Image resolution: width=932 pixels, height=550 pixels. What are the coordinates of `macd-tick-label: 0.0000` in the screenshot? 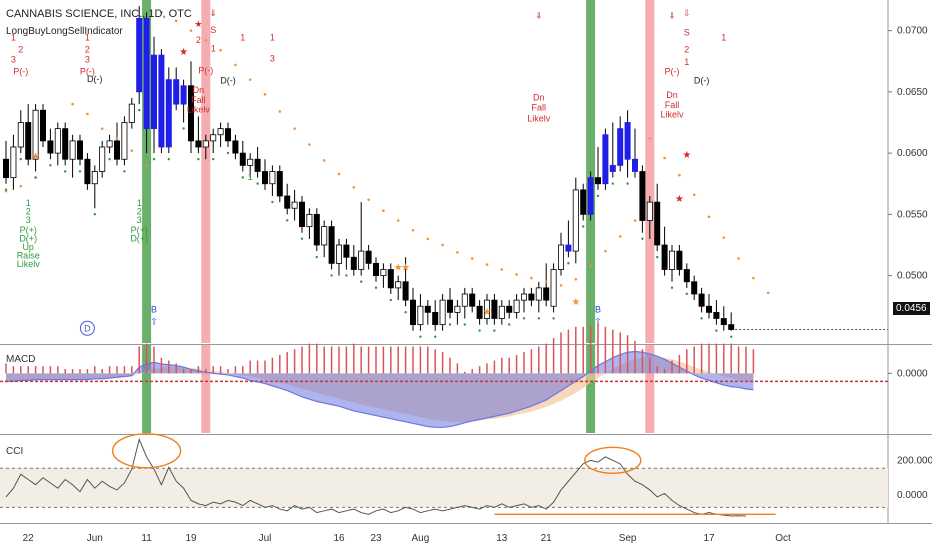 It's located at (912, 373).